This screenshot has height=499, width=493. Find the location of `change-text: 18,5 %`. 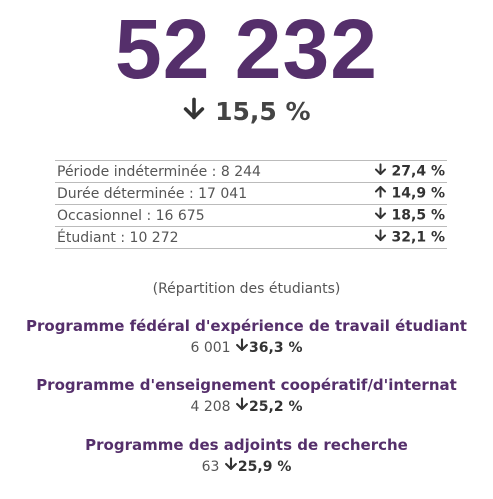

change-text: 18,5 % is located at coordinates (418, 215).